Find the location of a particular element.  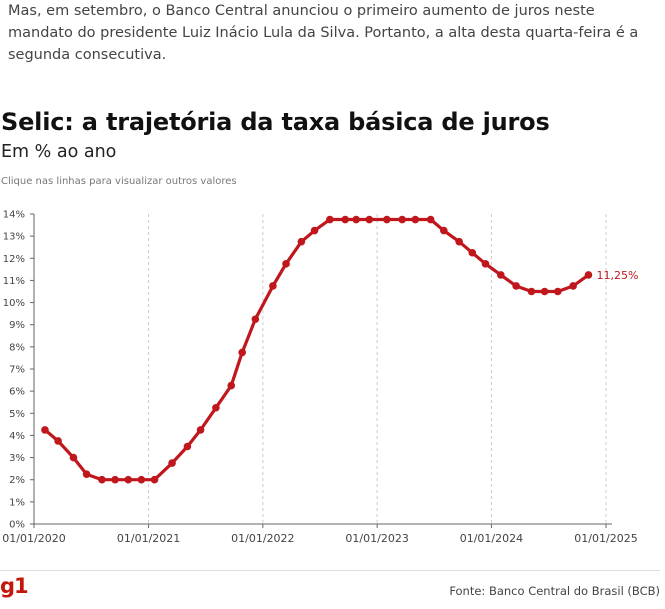

y-tick-label: 2% is located at coordinates (17, 480).